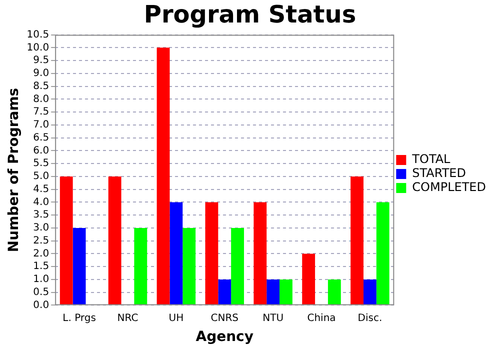 The width and height of the screenshot is (500, 350). I want to click on y-tick-label: 9.5, so click(41, 60).